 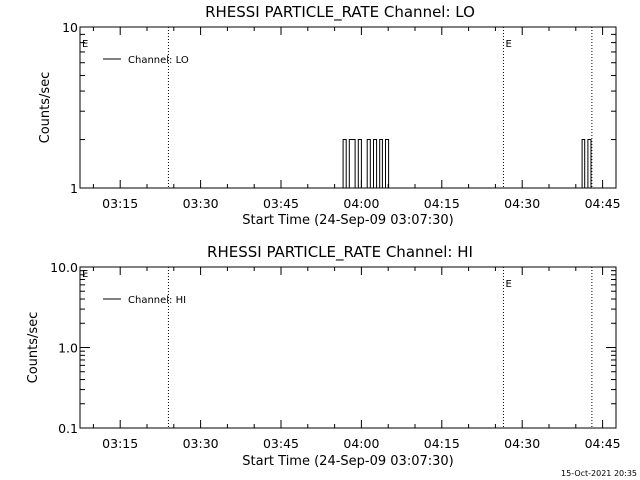 What do you see at coordinates (120, 443) in the screenshot?
I see `panel-hi-xtick-label: 03:15` at bounding box center [120, 443].